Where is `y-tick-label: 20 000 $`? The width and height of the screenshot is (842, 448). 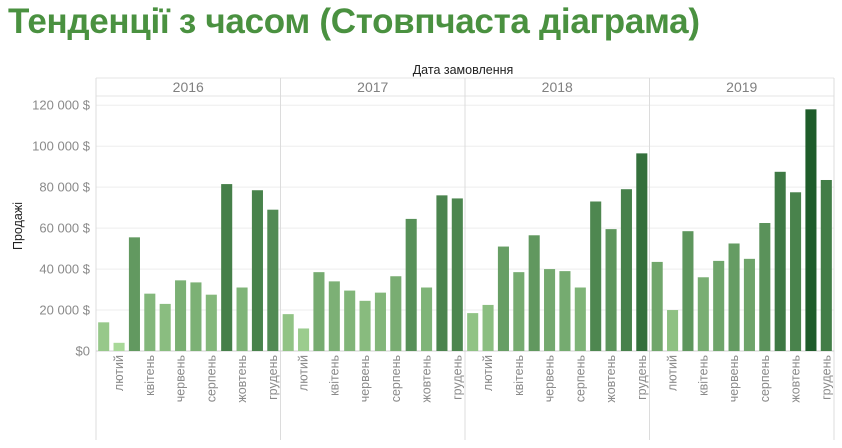
y-tick-label: 20 000 $ is located at coordinates (64, 310).